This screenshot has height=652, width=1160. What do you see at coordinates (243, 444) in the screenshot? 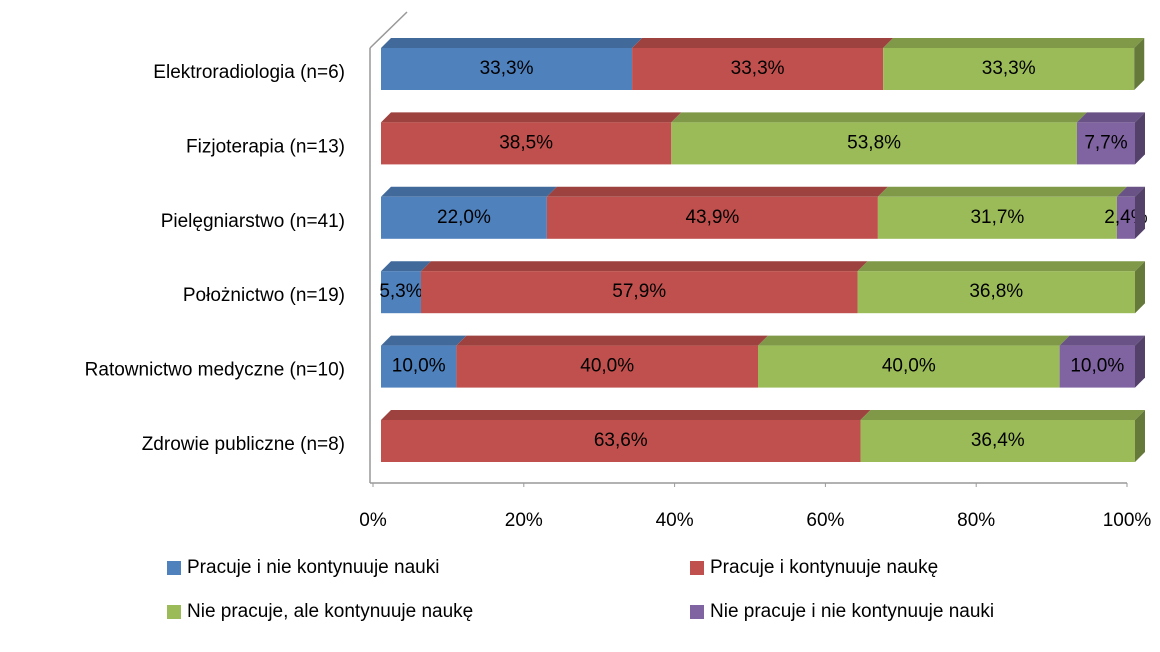
I see `y-tick-label: Zdrowie publiczne (n=8)` at bounding box center [243, 444].